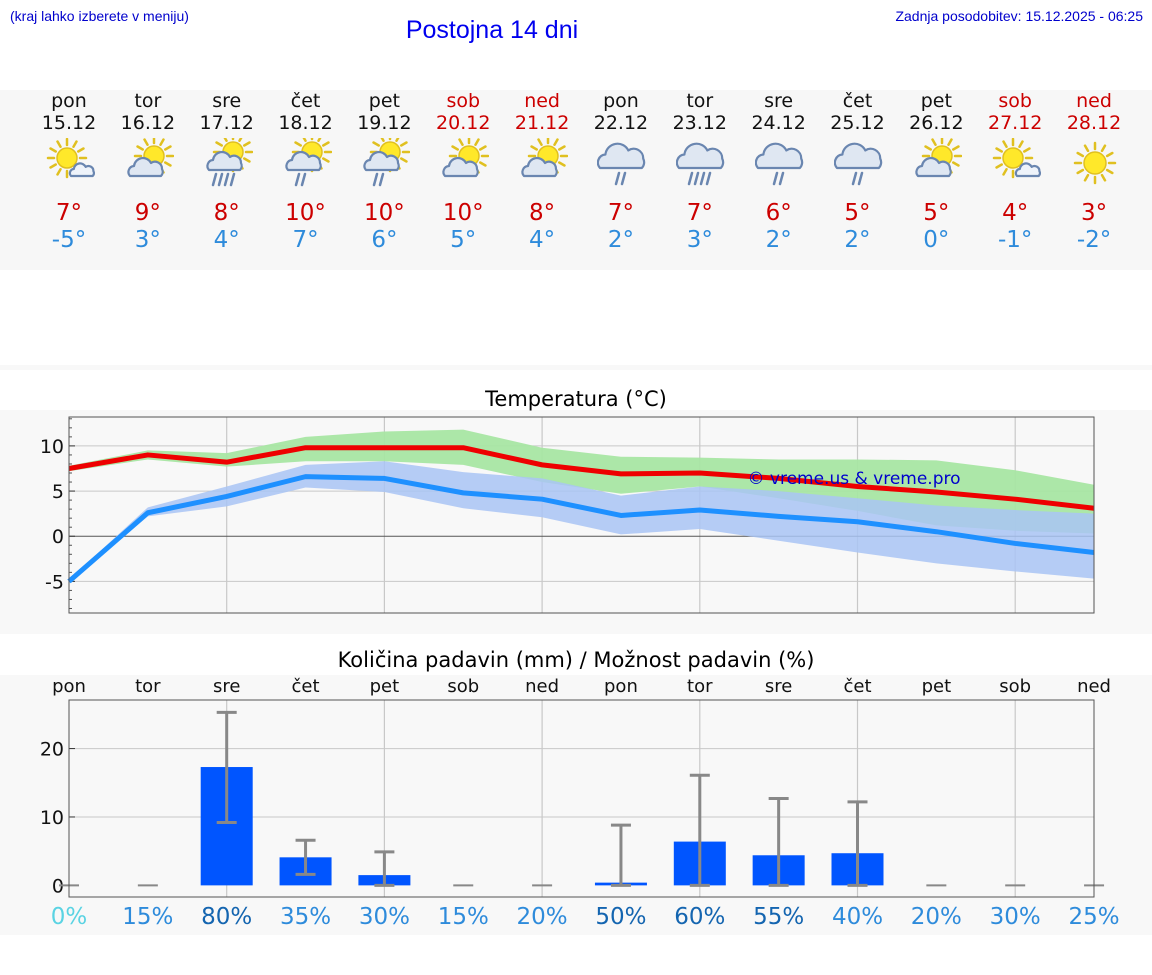  I want to click on cloud-rain-icon, so click(700, 164).